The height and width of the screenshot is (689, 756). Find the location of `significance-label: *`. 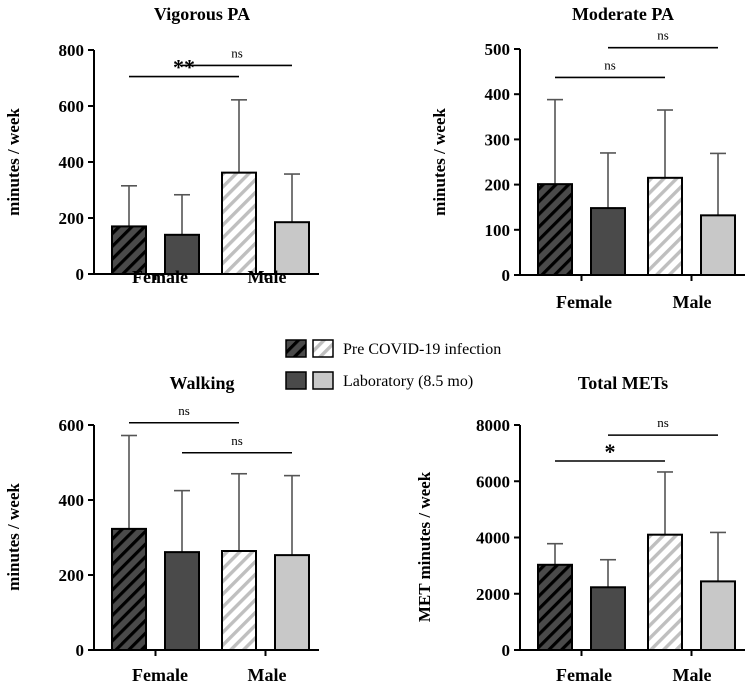

significance-label: * is located at coordinates (610, 451).